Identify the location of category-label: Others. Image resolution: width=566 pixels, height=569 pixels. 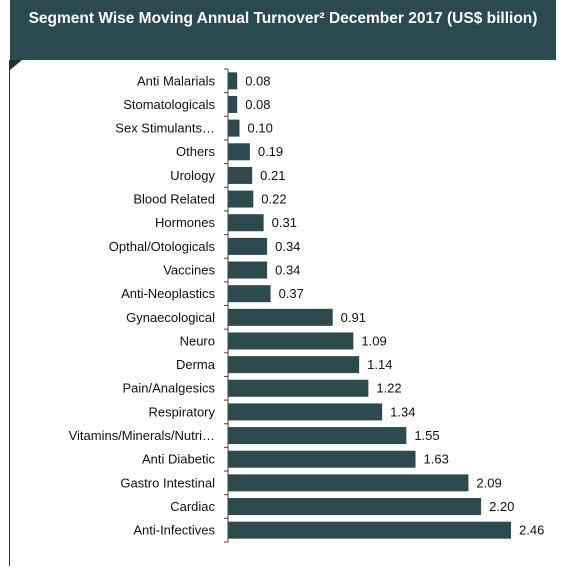
(196, 151).